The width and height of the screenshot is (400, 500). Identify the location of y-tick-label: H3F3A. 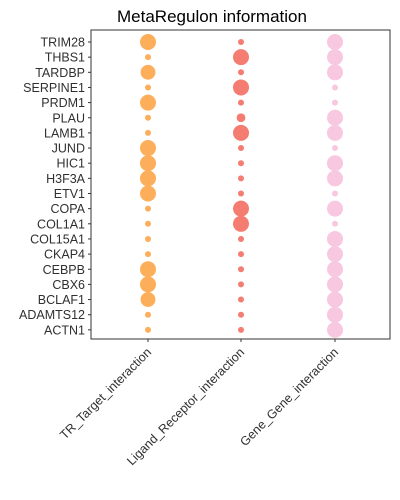
(66, 179).